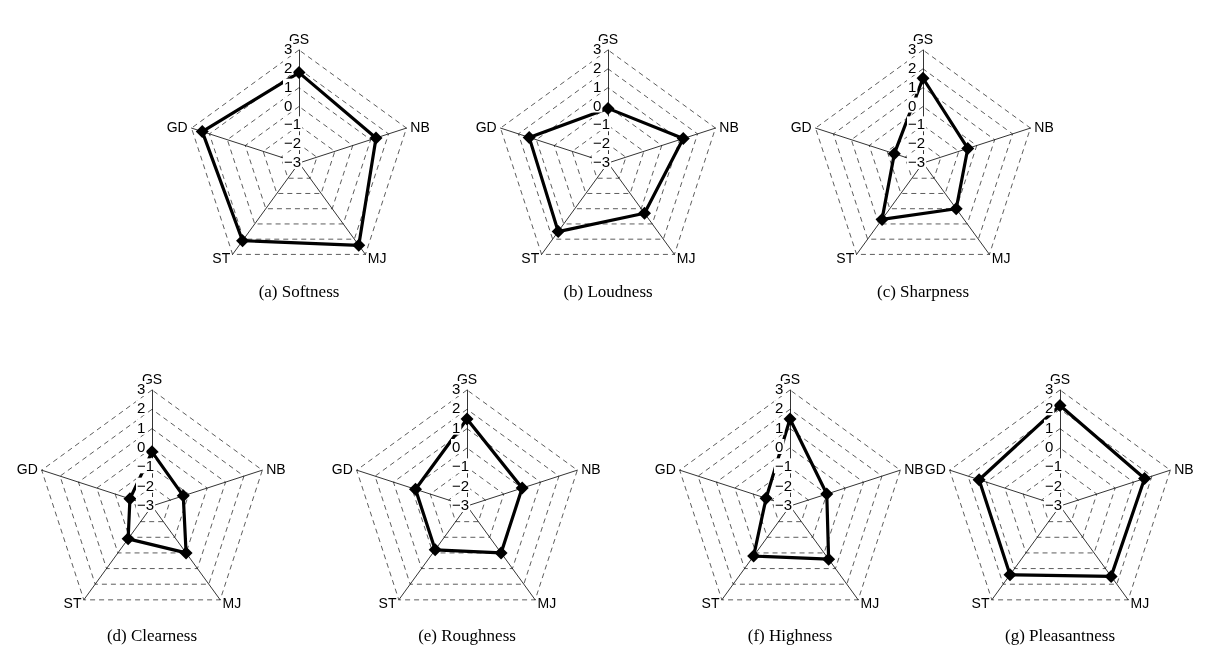  I want to click on text: (d) Clearness, so click(152, 635).